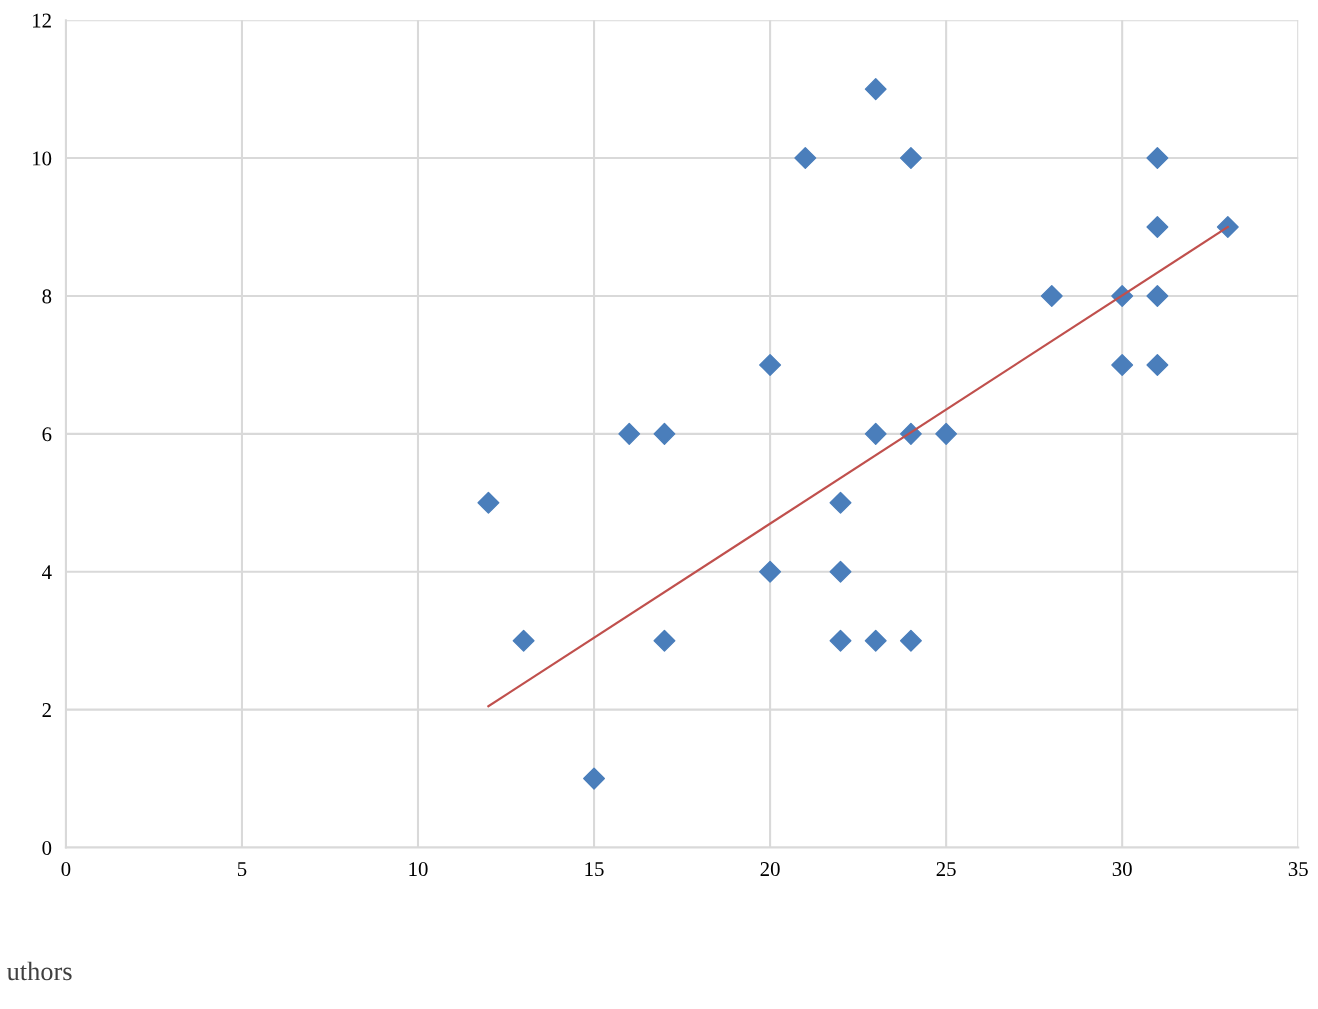 The image size is (1318, 1009). What do you see at coordinates (946, 869) in the screenshot?
I see `x-tick-label: 25` at bounding box center [946, 869].